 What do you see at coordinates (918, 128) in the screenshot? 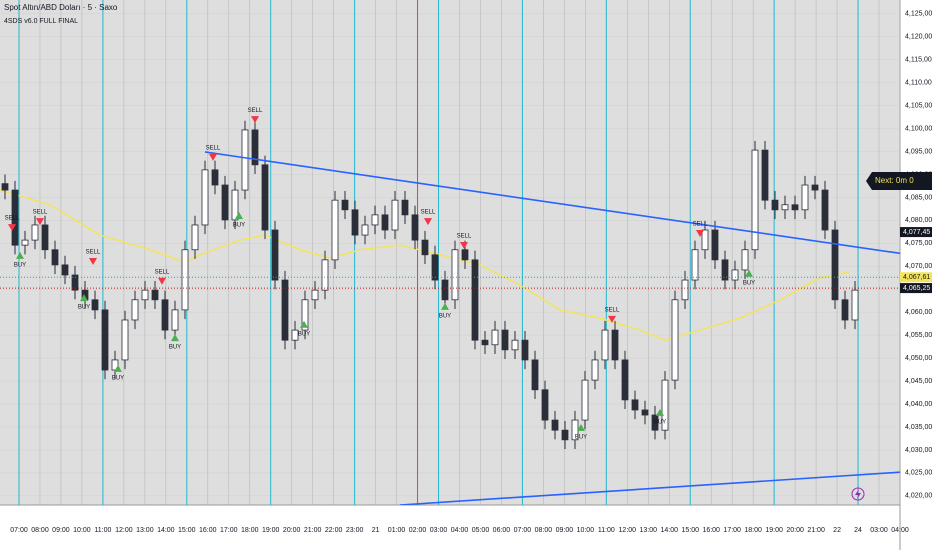
I see `y-tick-label: 4,100,00` at bounding box center [918, 128].